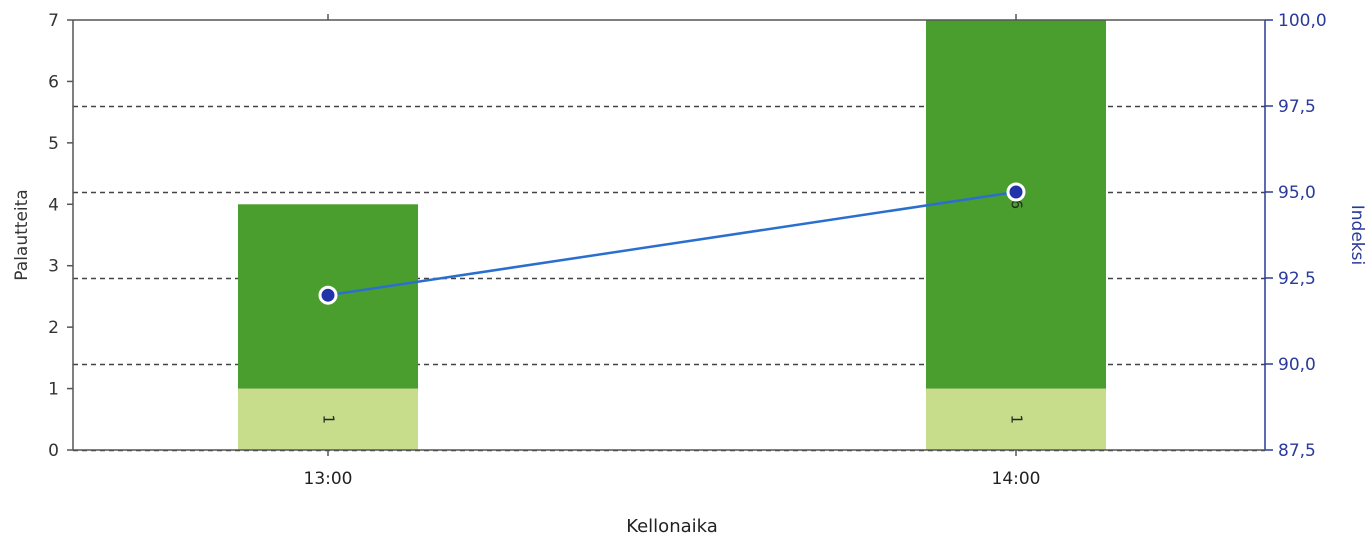 This screenshot has width=1371, height=537. I want to click on y-axis-left-label: Palautteita, so click(22, 234).